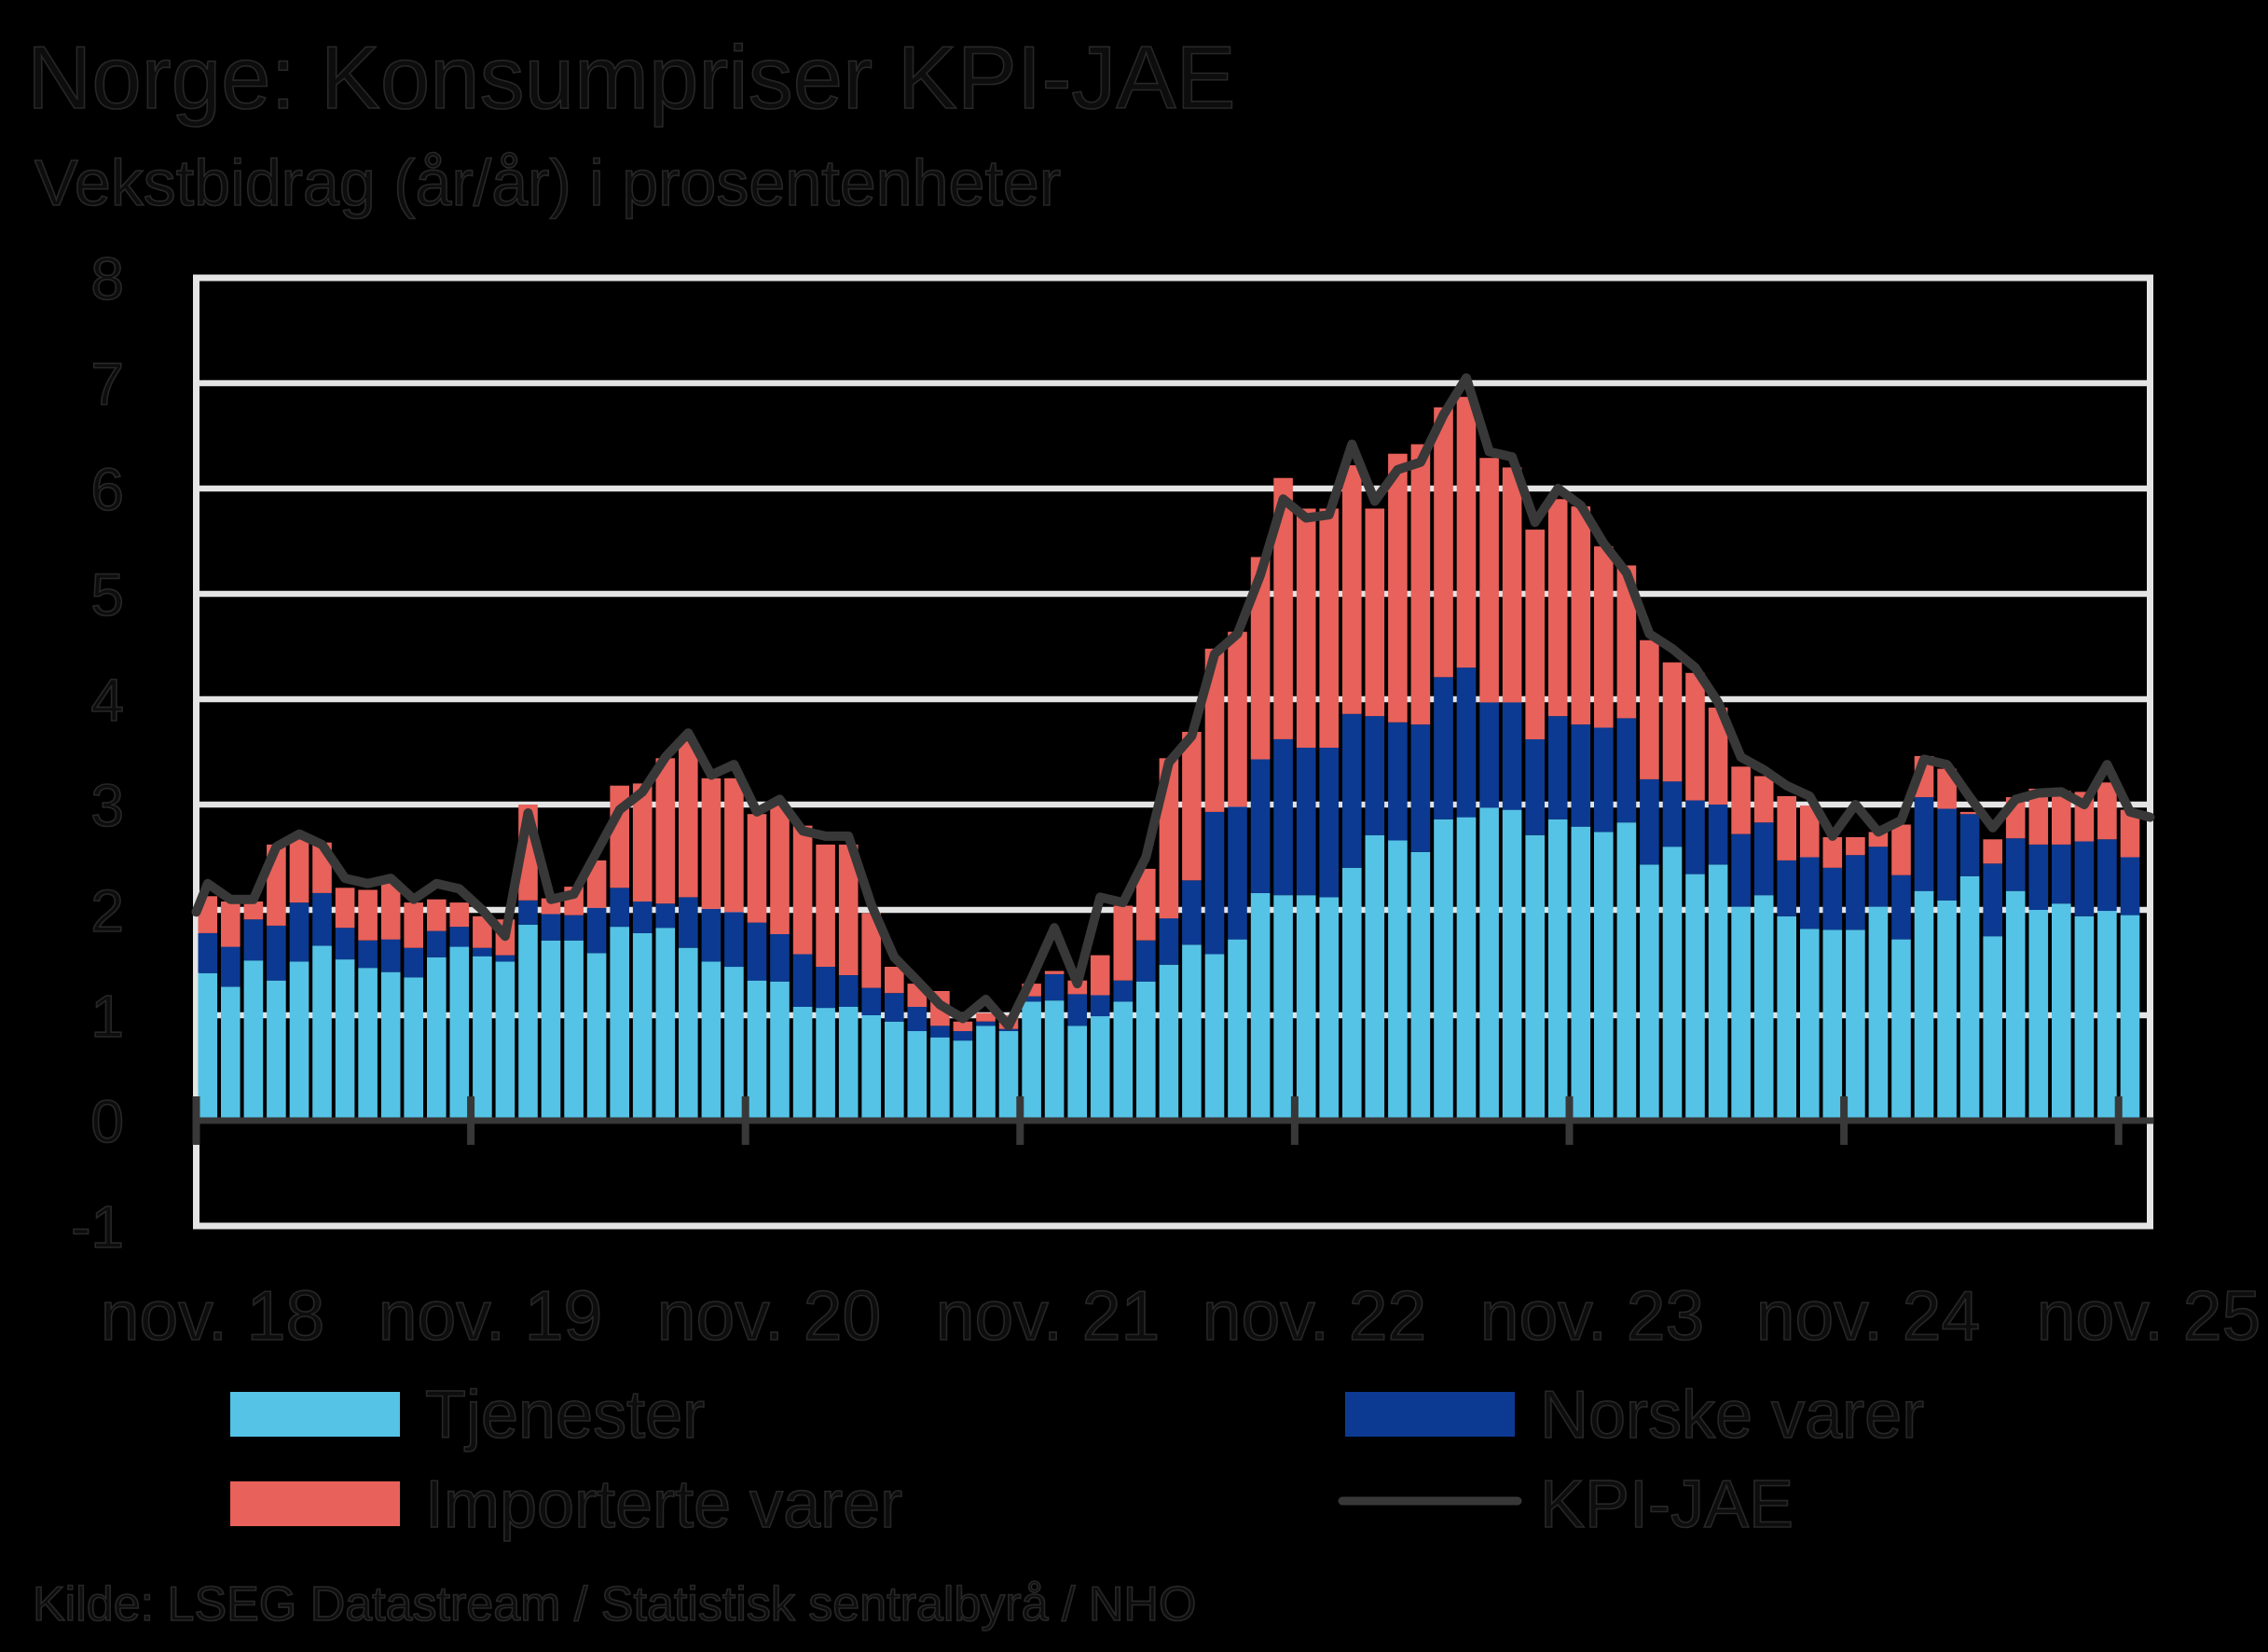 The height and width of the screenshot is (1652, 2268). I want to click on svg-text: 1, so click(107, 1017).